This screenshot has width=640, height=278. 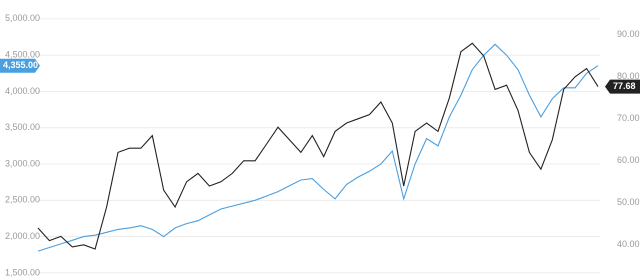 I want to click on y-tick-label: 4,000.00, so click(x=22, y=91).